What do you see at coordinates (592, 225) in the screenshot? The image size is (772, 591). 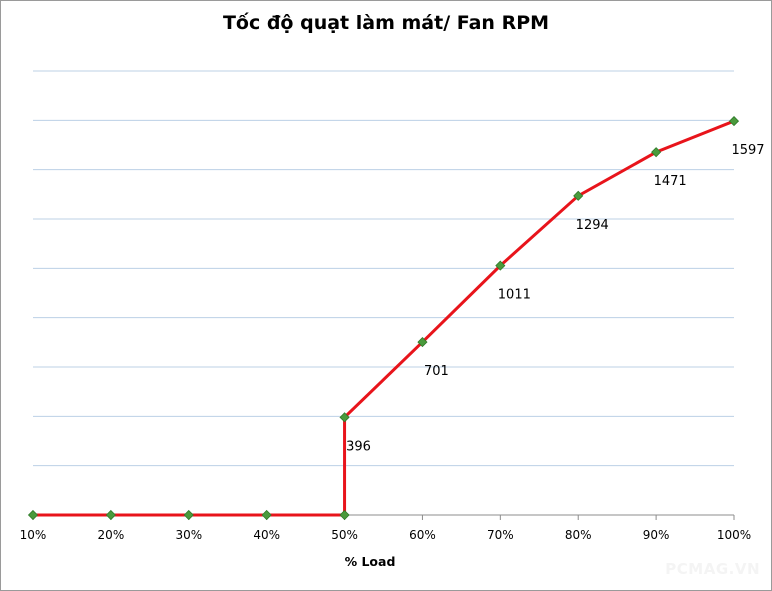 I see `data-label: 1294` at bounding box center [592, 225].